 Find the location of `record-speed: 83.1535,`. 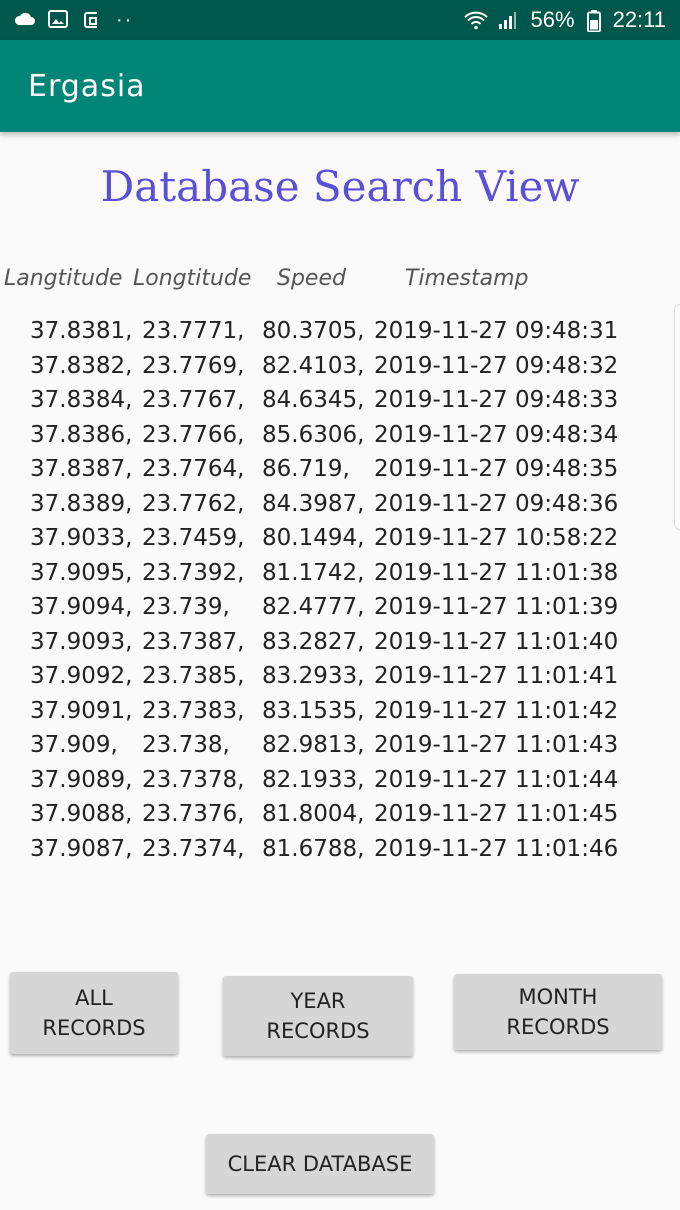

record-speed: 83.1535, is located at coordinates (313, 710).